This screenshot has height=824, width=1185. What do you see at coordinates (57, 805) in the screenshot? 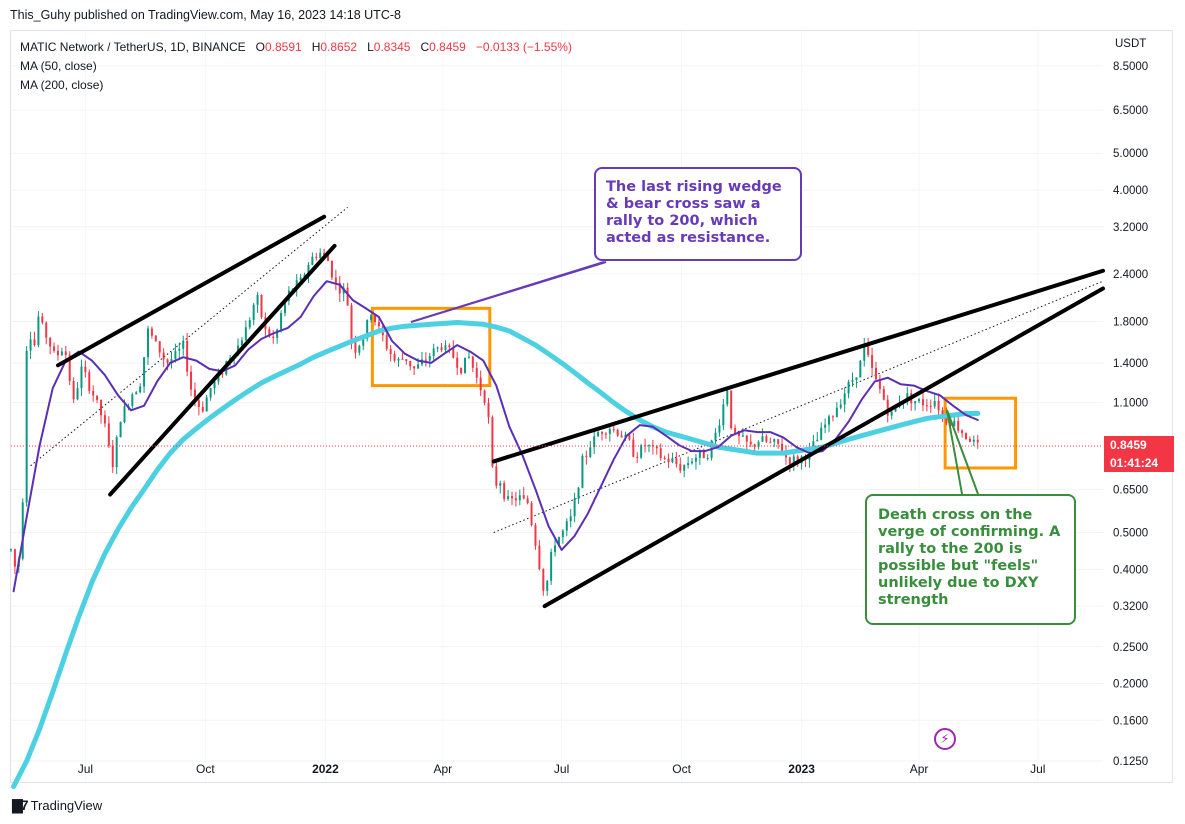
I see `footer-brand: ▇7 TradingView` at bounding box center [57, 805].